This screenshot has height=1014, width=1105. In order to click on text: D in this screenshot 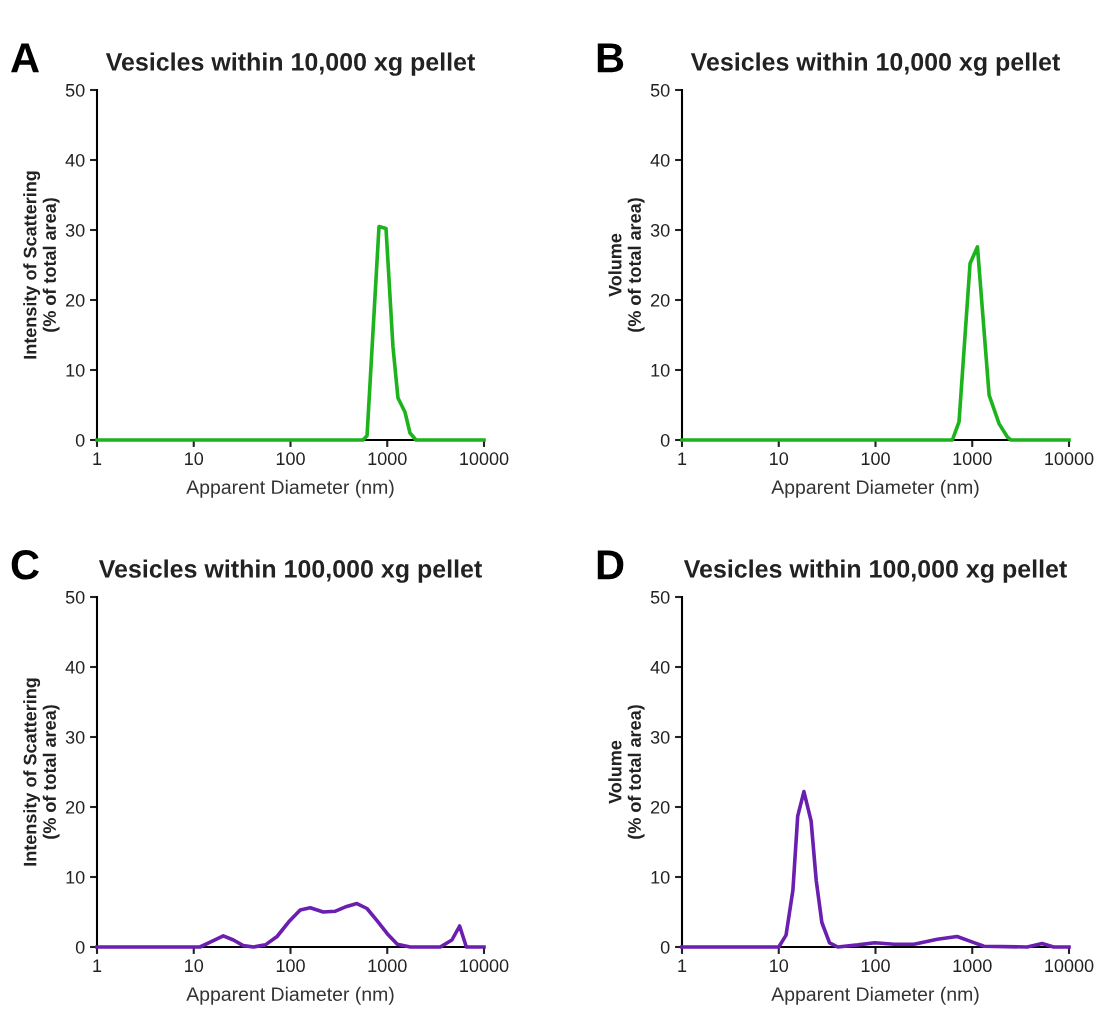, I will do `click(610, 565)`.